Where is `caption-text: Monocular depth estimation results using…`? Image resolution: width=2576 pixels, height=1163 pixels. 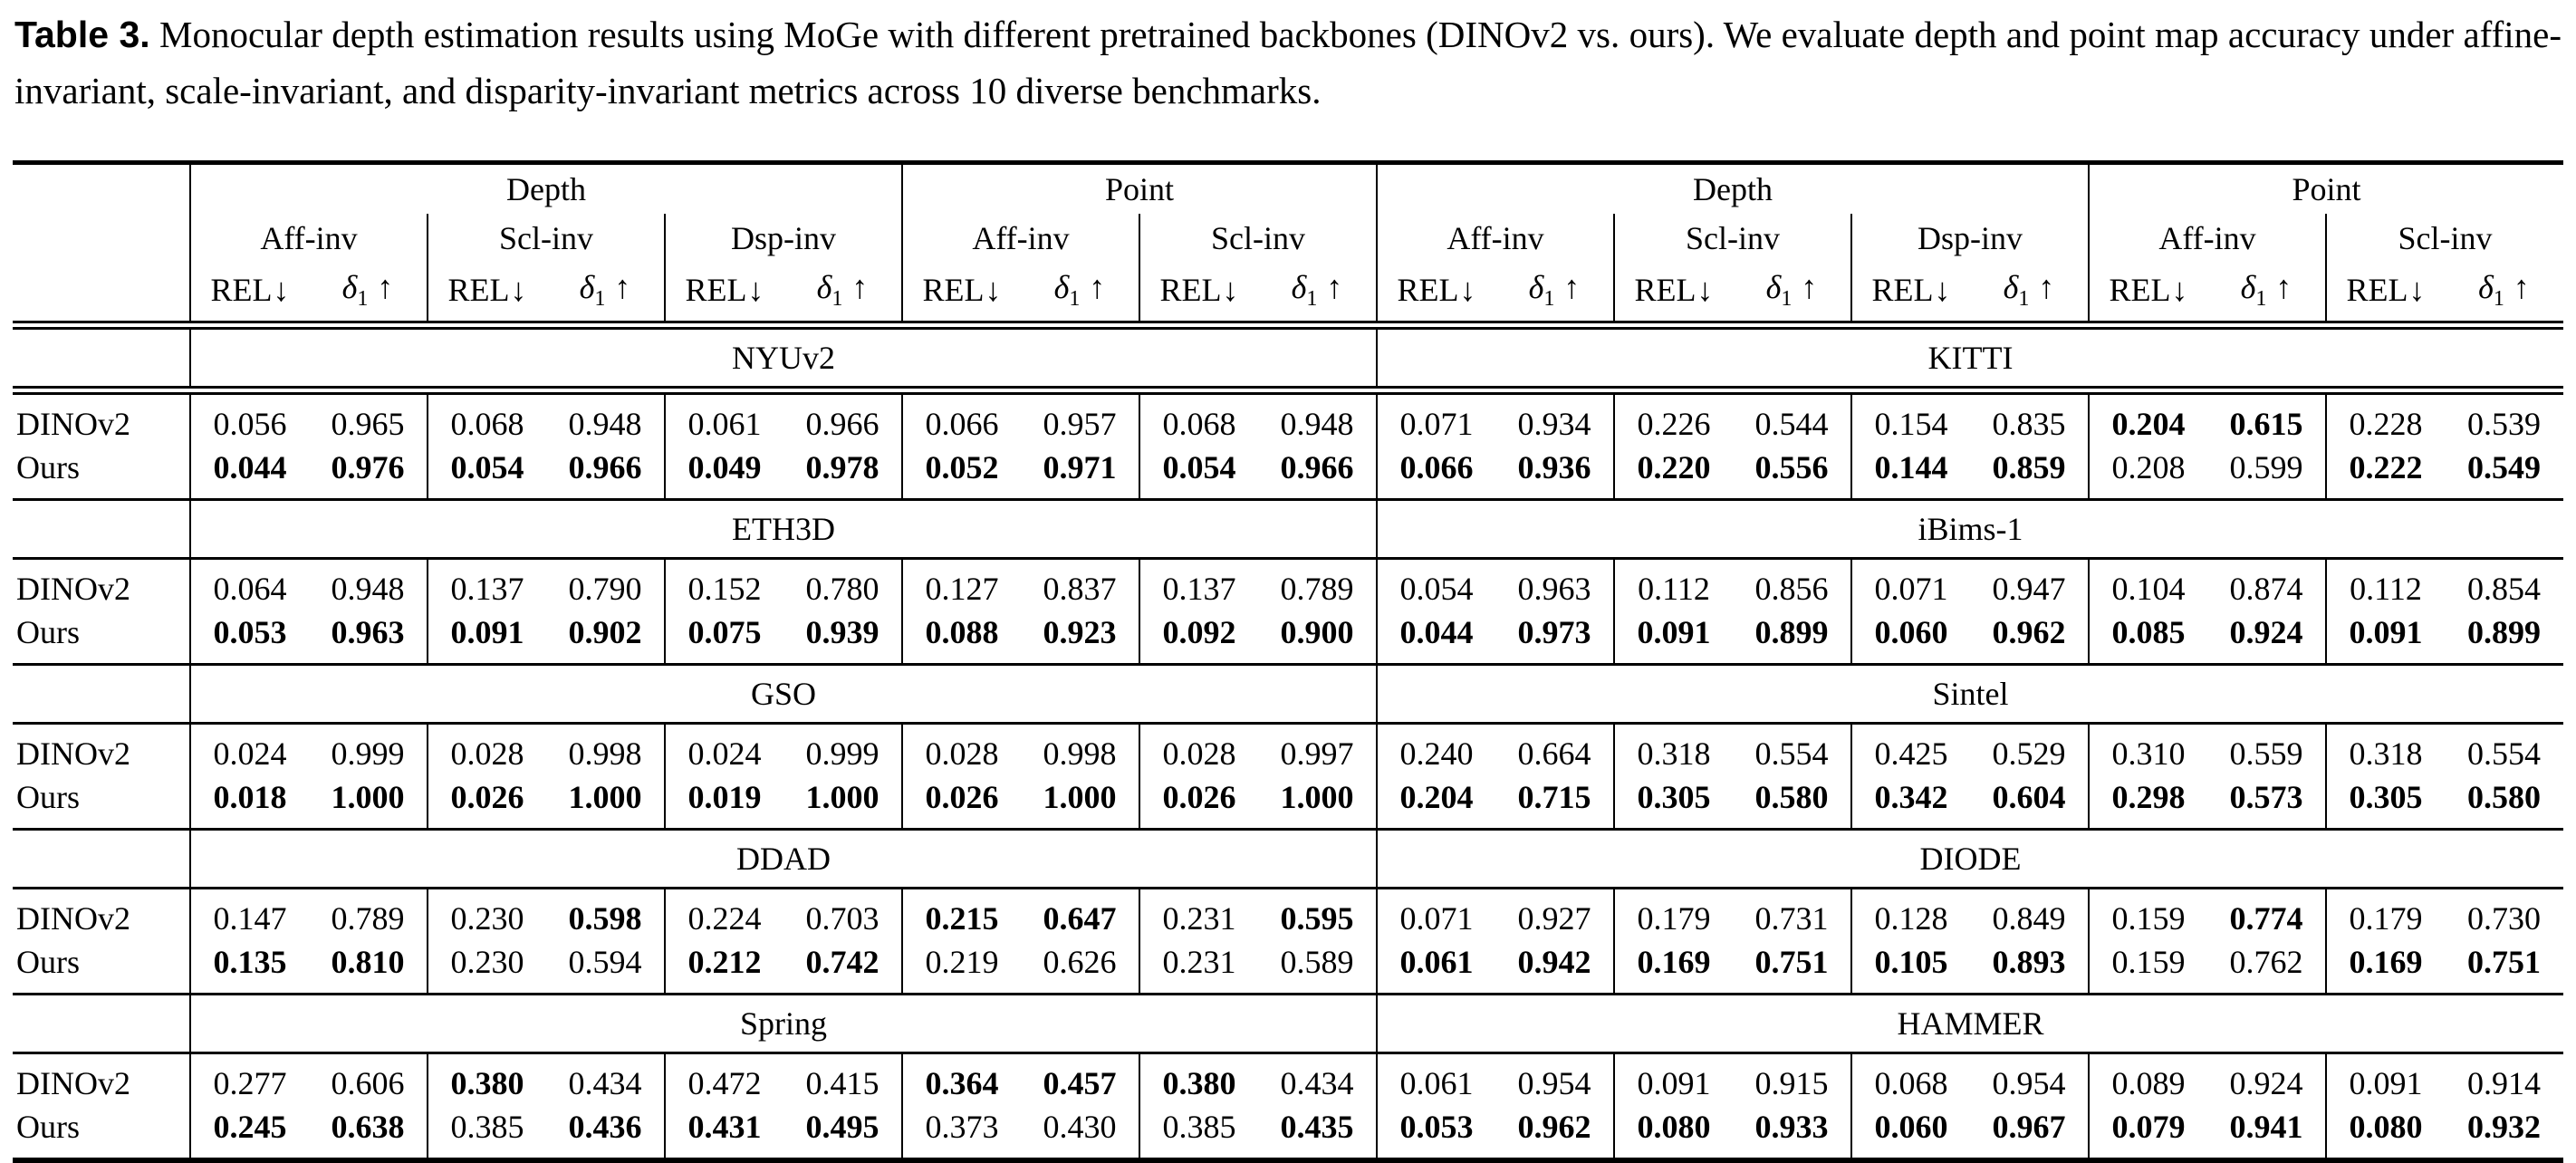
caption-text: Monocular depth estimation results using… is located at coordinates (1288, 63).